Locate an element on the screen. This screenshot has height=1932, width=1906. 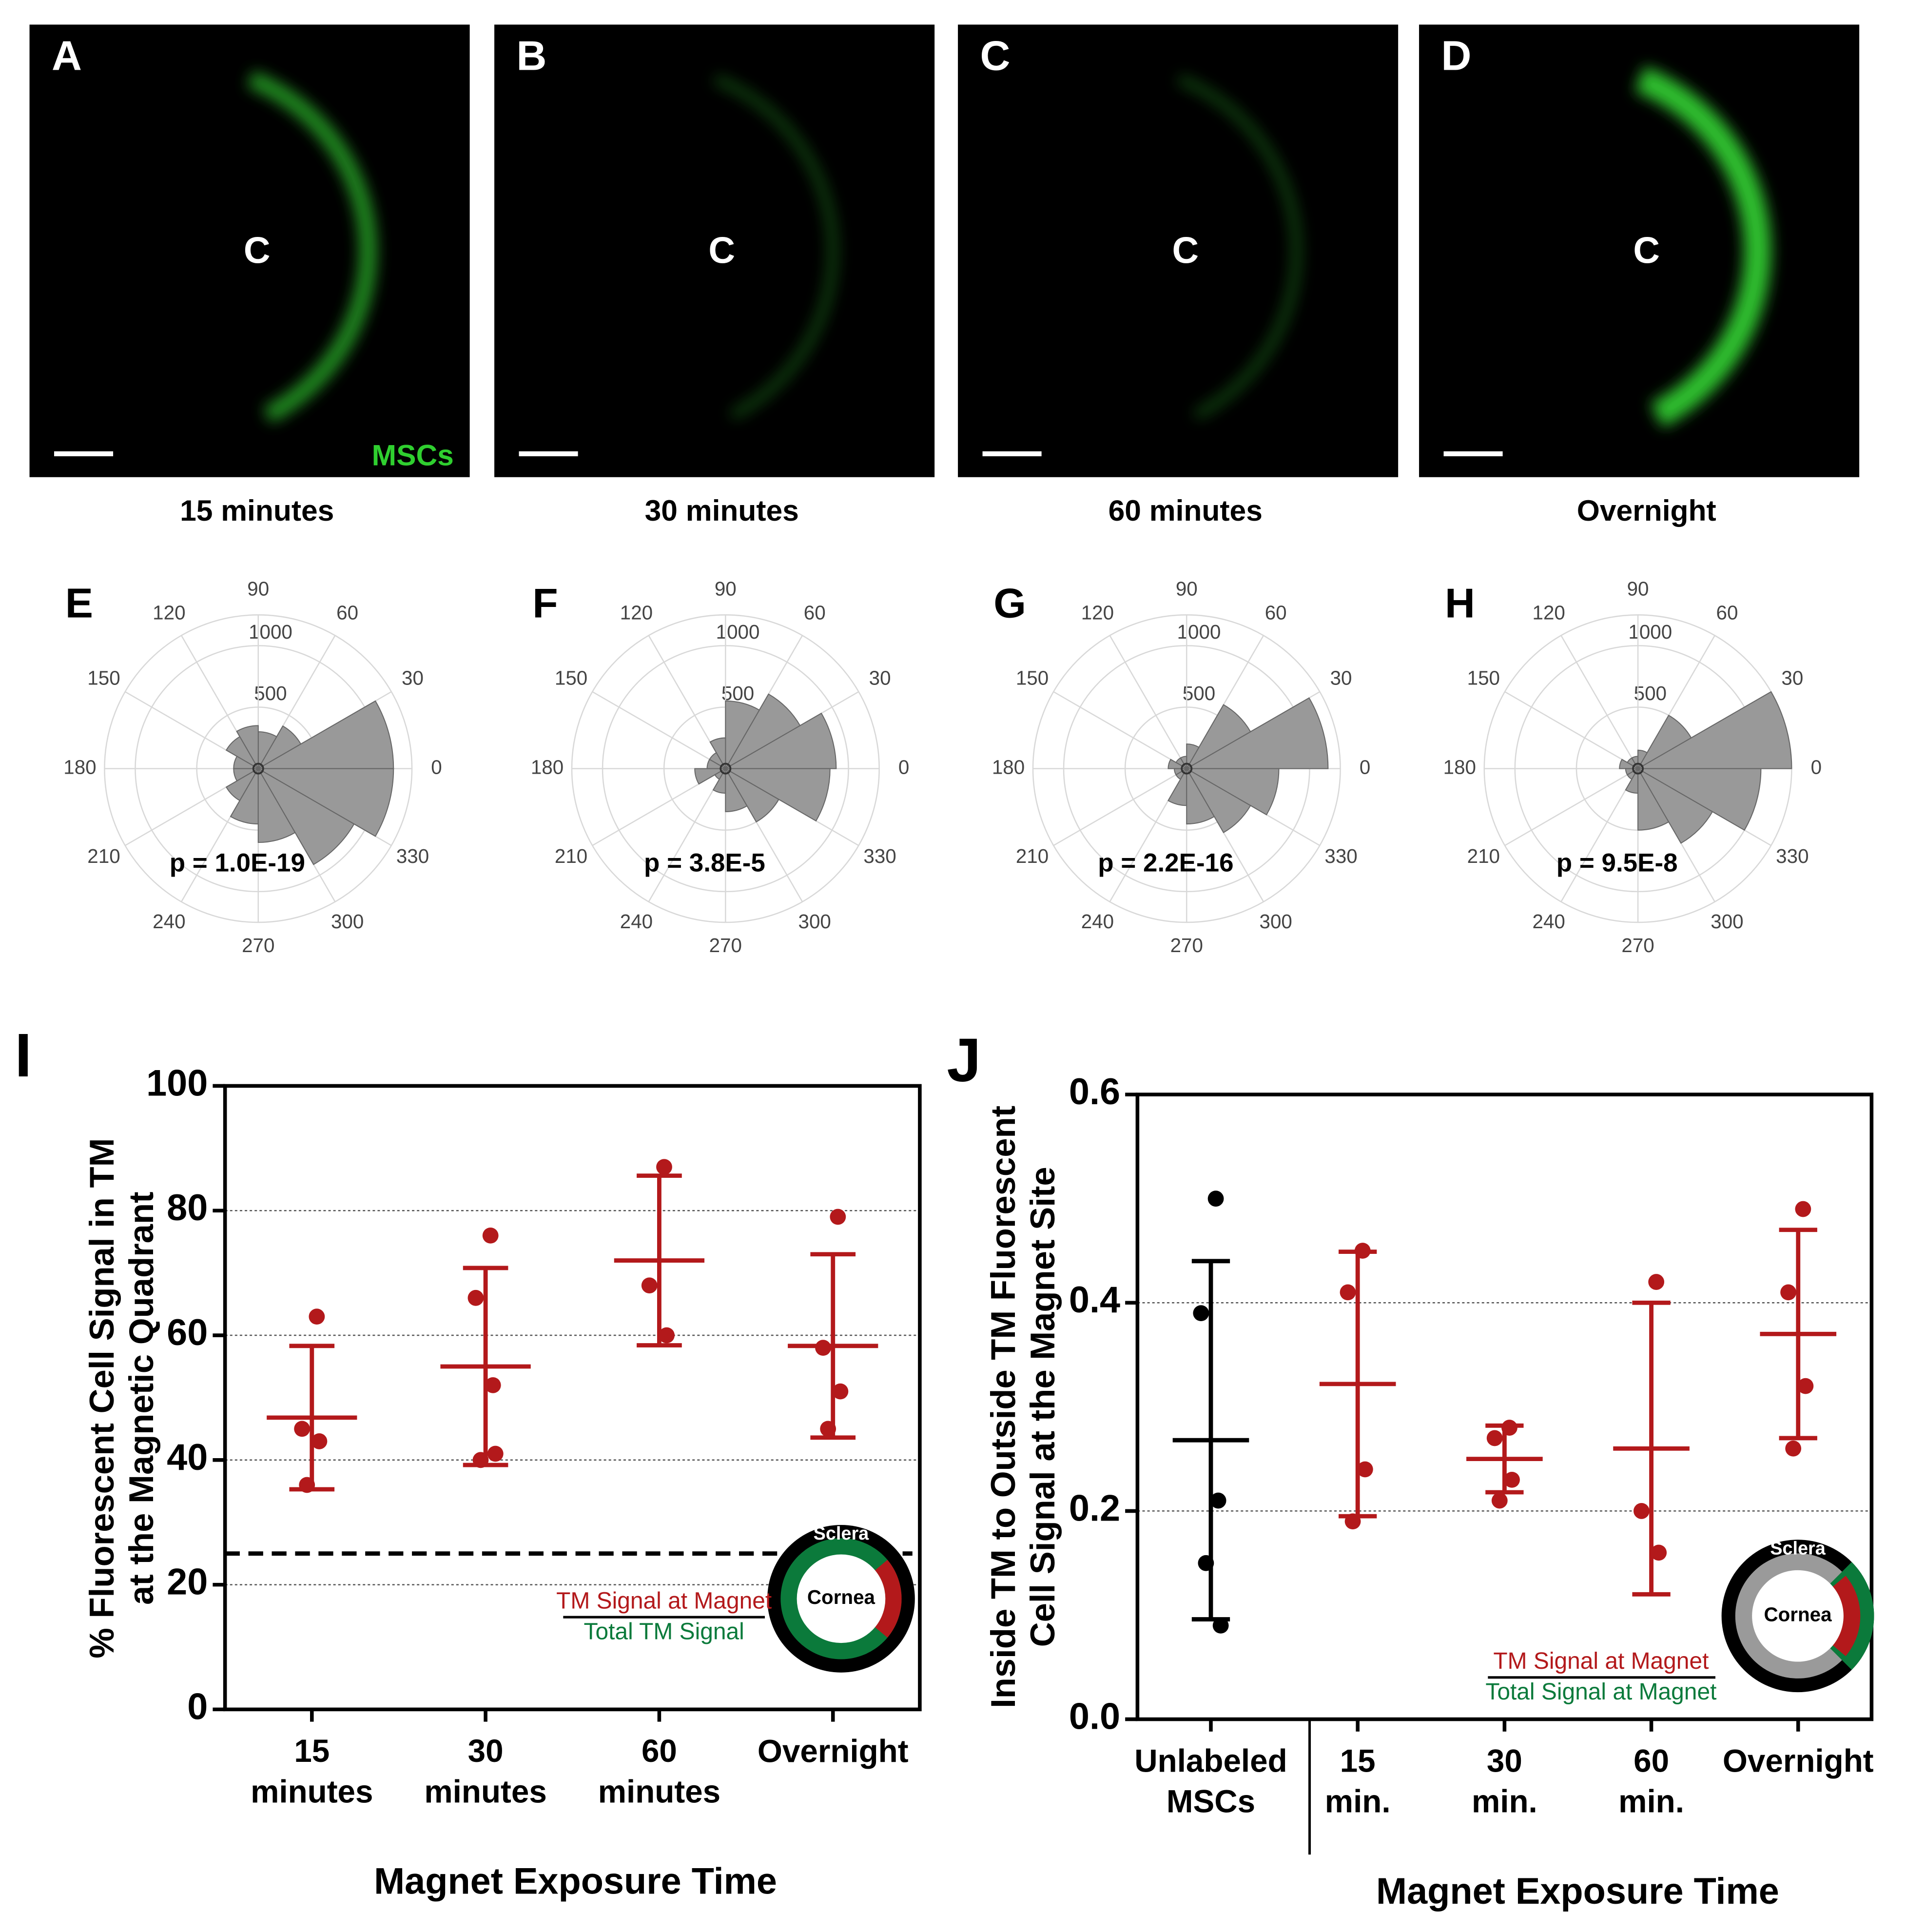
micrograph is located at coordinates (1178, 250).